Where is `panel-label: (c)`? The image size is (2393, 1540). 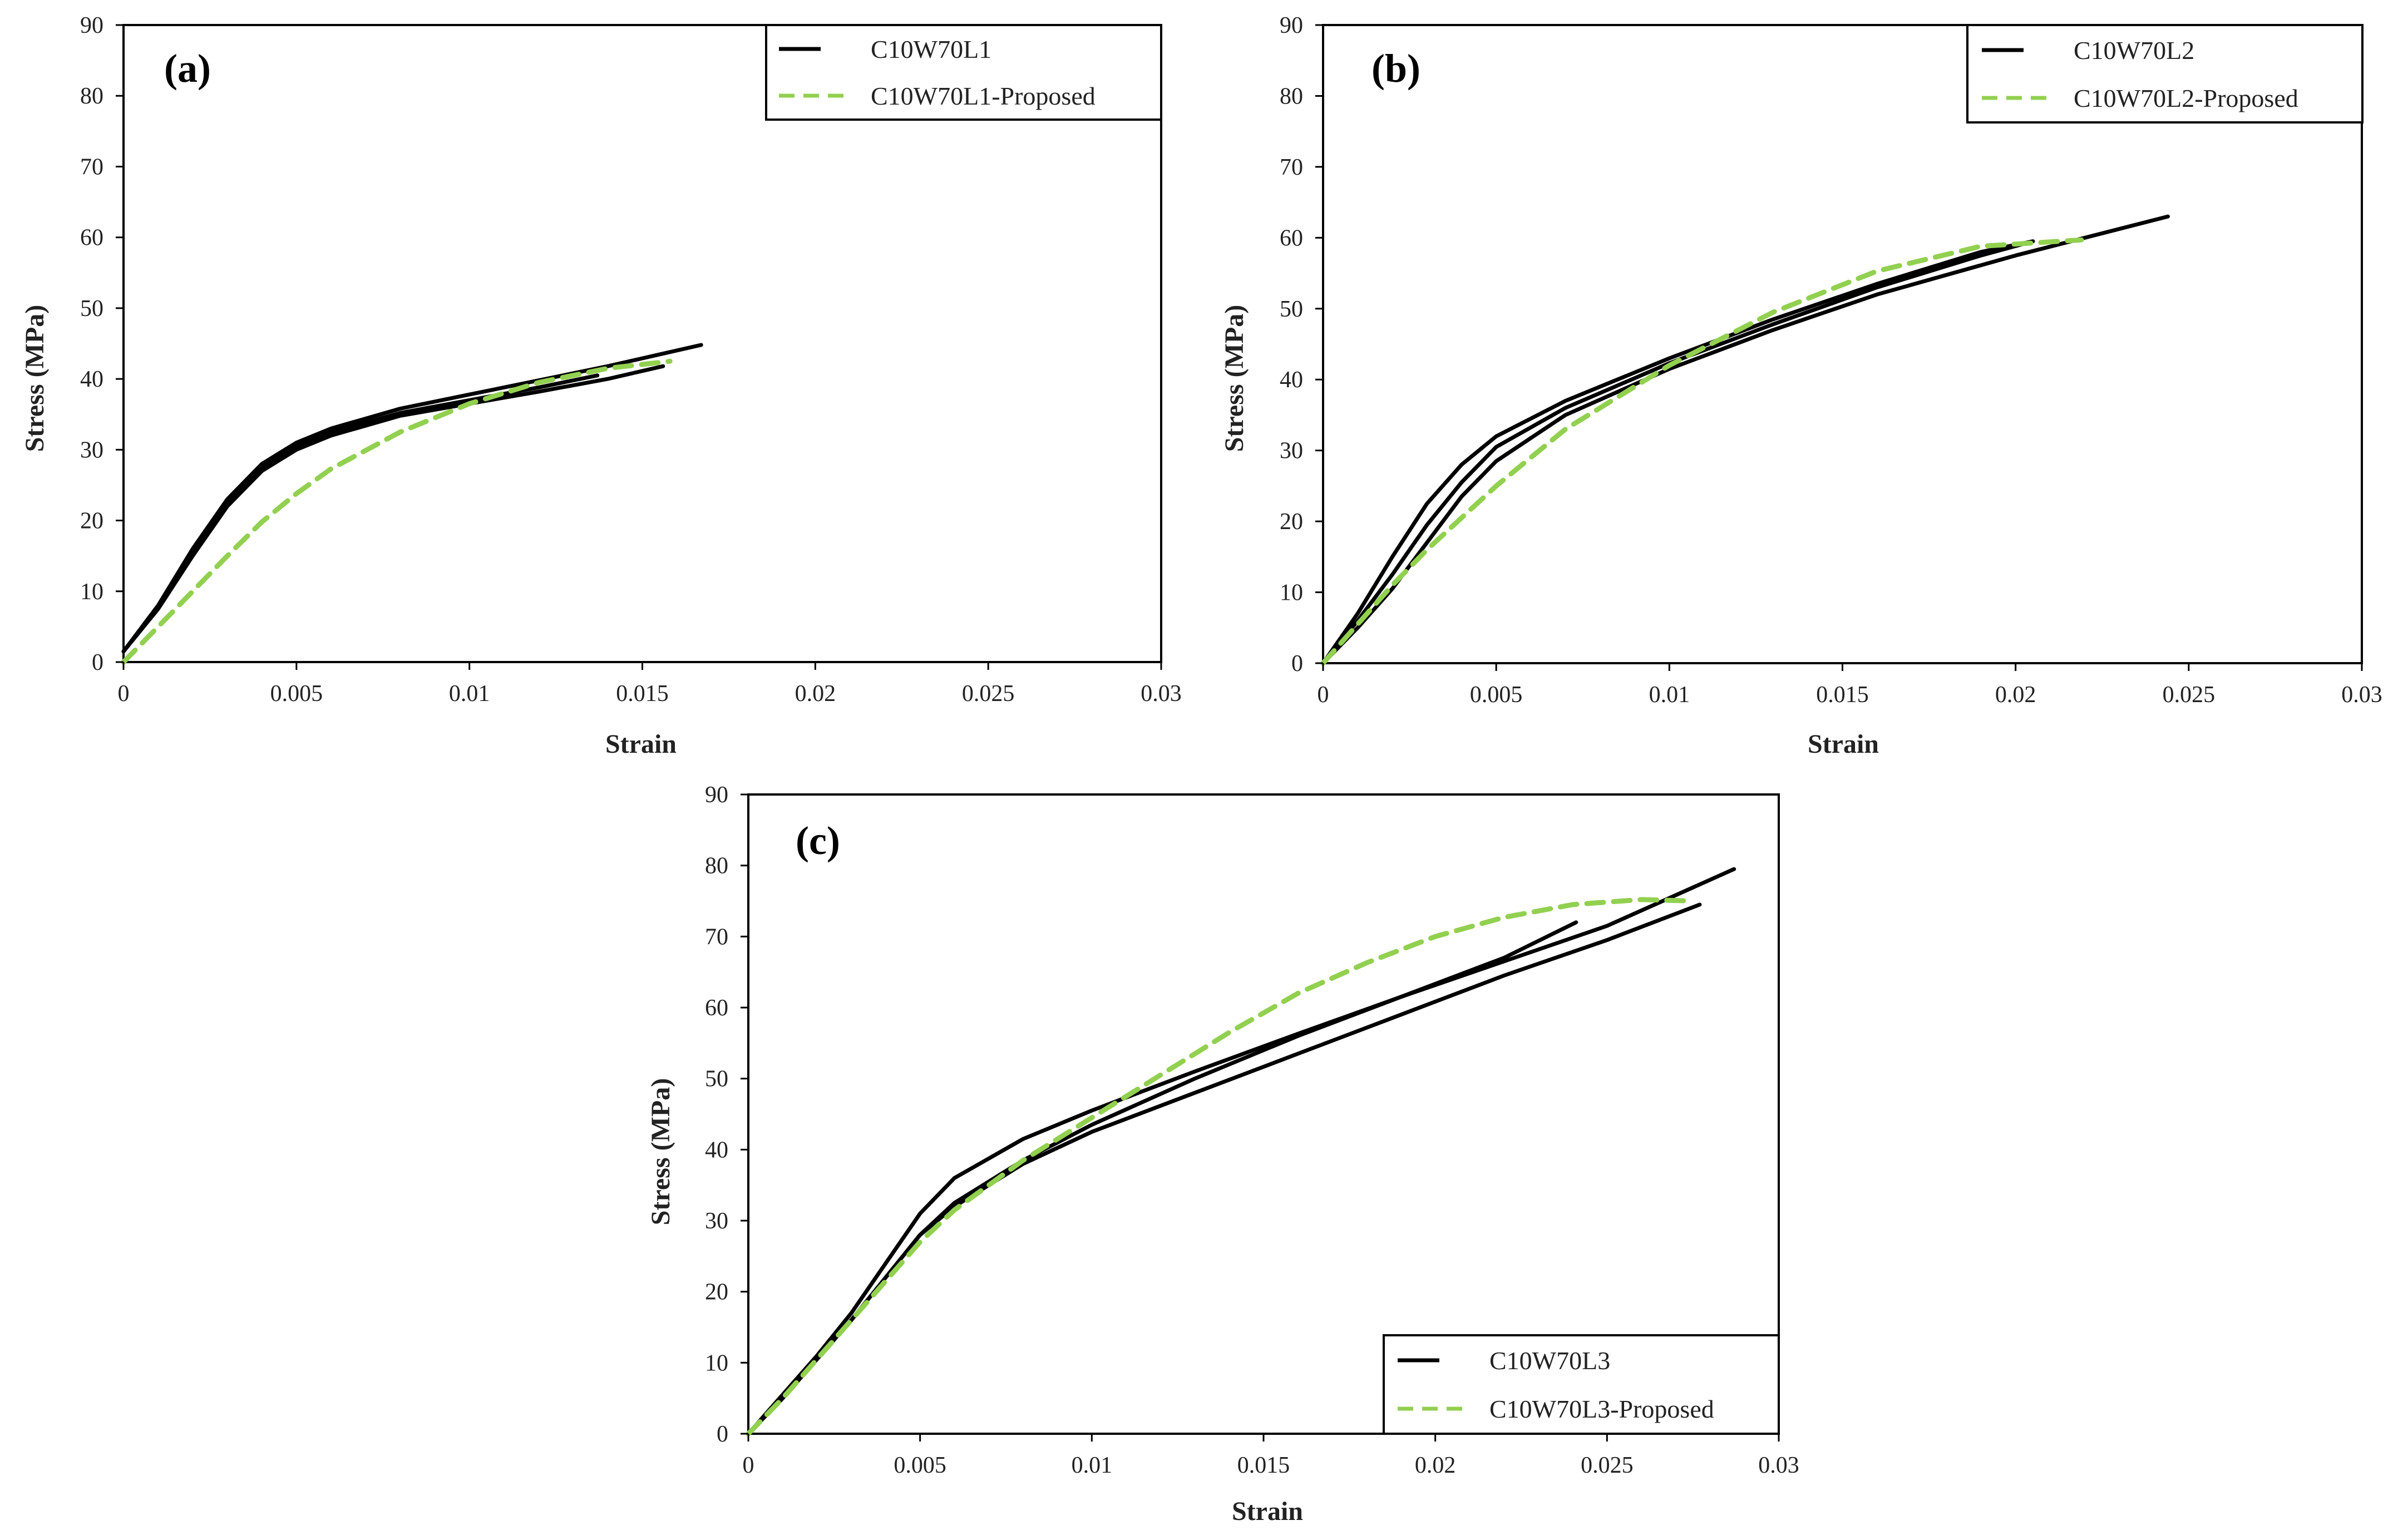 panel-label: (c) is located at coordinates (818, 840).